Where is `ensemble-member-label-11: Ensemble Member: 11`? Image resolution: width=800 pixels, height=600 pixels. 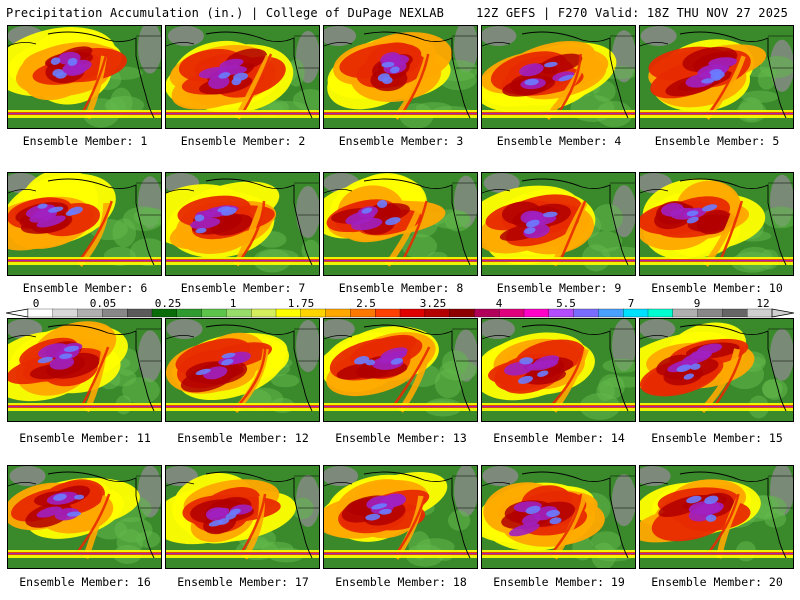 ensemble-member-label-11: Ensemble Member: 11 is located at coordinates (85, 438).